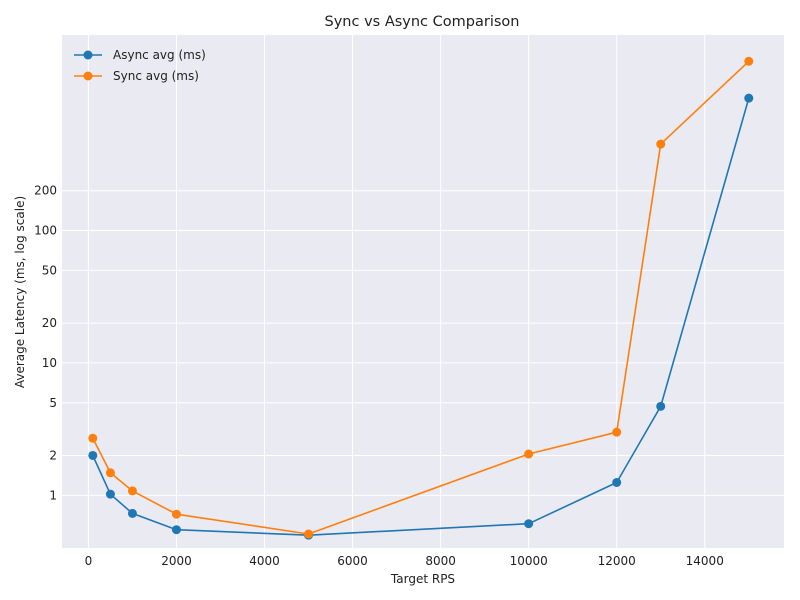 The width and height of the screenshot is (800, 600). What do you see at coordinates (53, 495) in the screenshot?
I see `y-tick-label: 1` at bounding box center [53, 495].